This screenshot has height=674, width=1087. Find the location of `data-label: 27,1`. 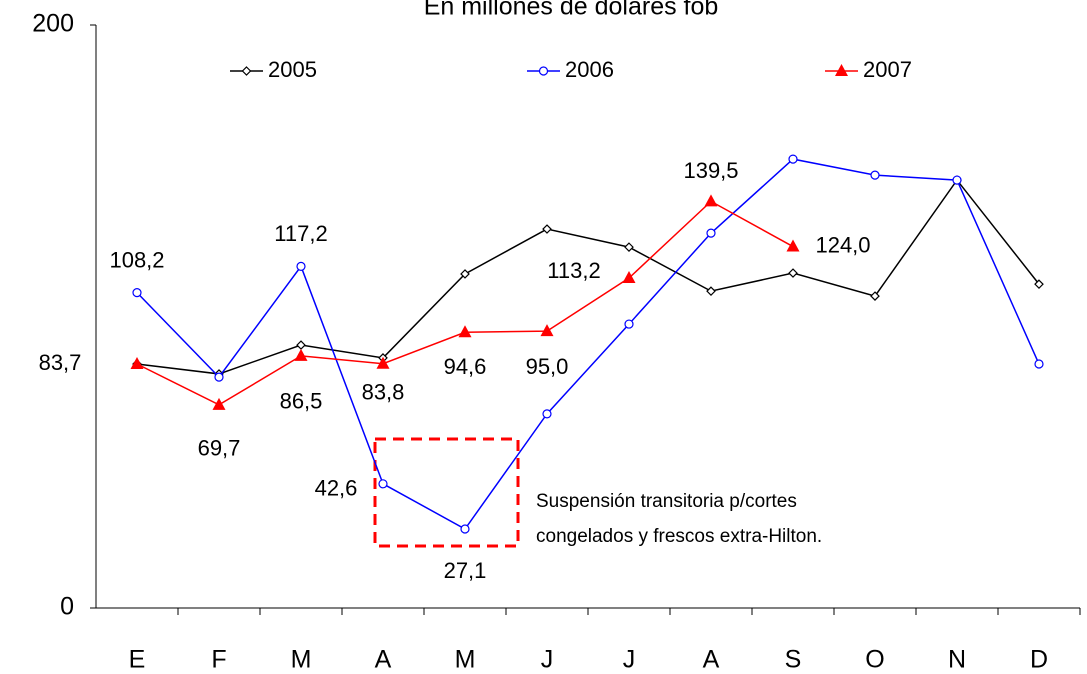

data-label: 27,1 is located at coordinates (465, 570).